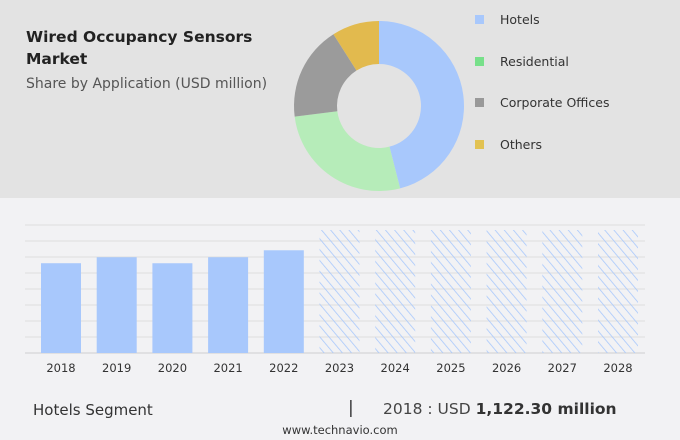 This screenshot has height=440, width=680. What do you see at coordinates (283, 301) in the screenshot?
I see `bar-2022` at bounding box center [283, 301].